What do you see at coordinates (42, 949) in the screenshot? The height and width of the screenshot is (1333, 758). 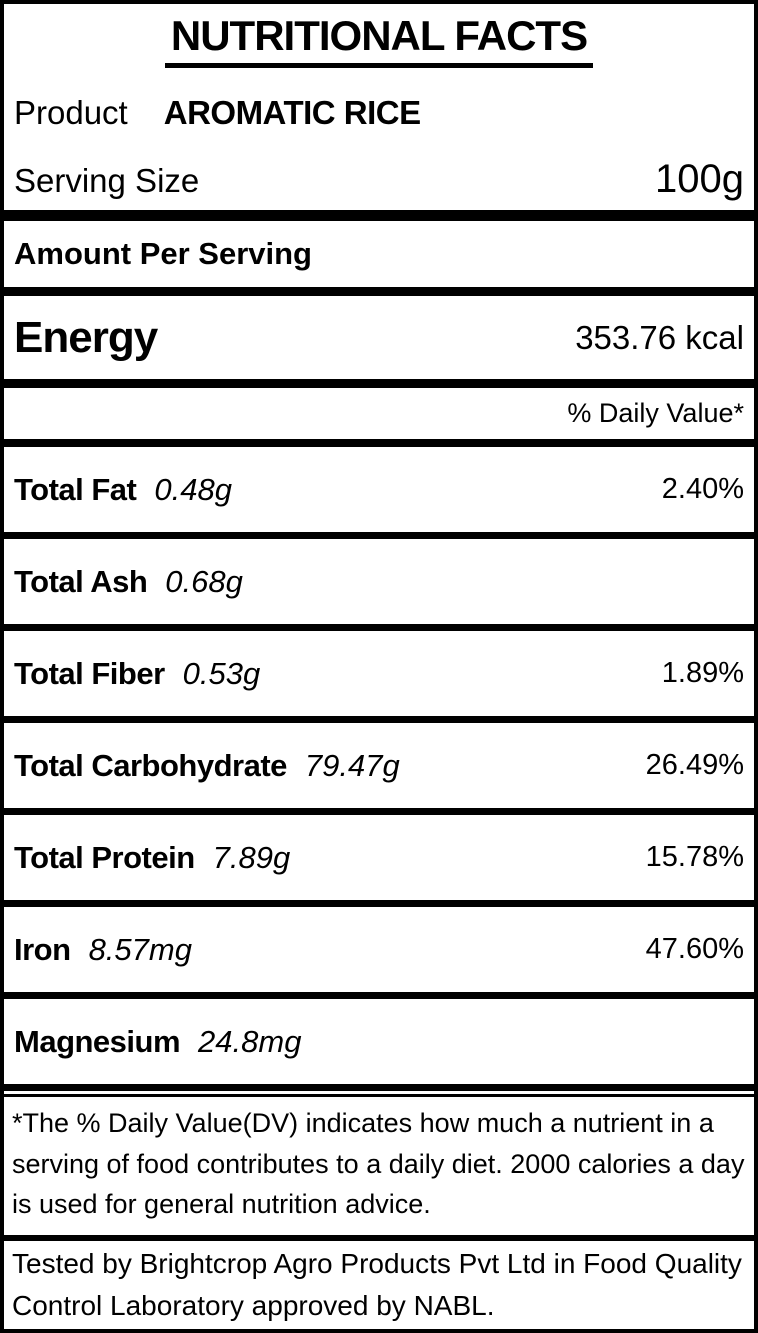 I see `nutrient-name: Iron` at bounding box center [42, 949].